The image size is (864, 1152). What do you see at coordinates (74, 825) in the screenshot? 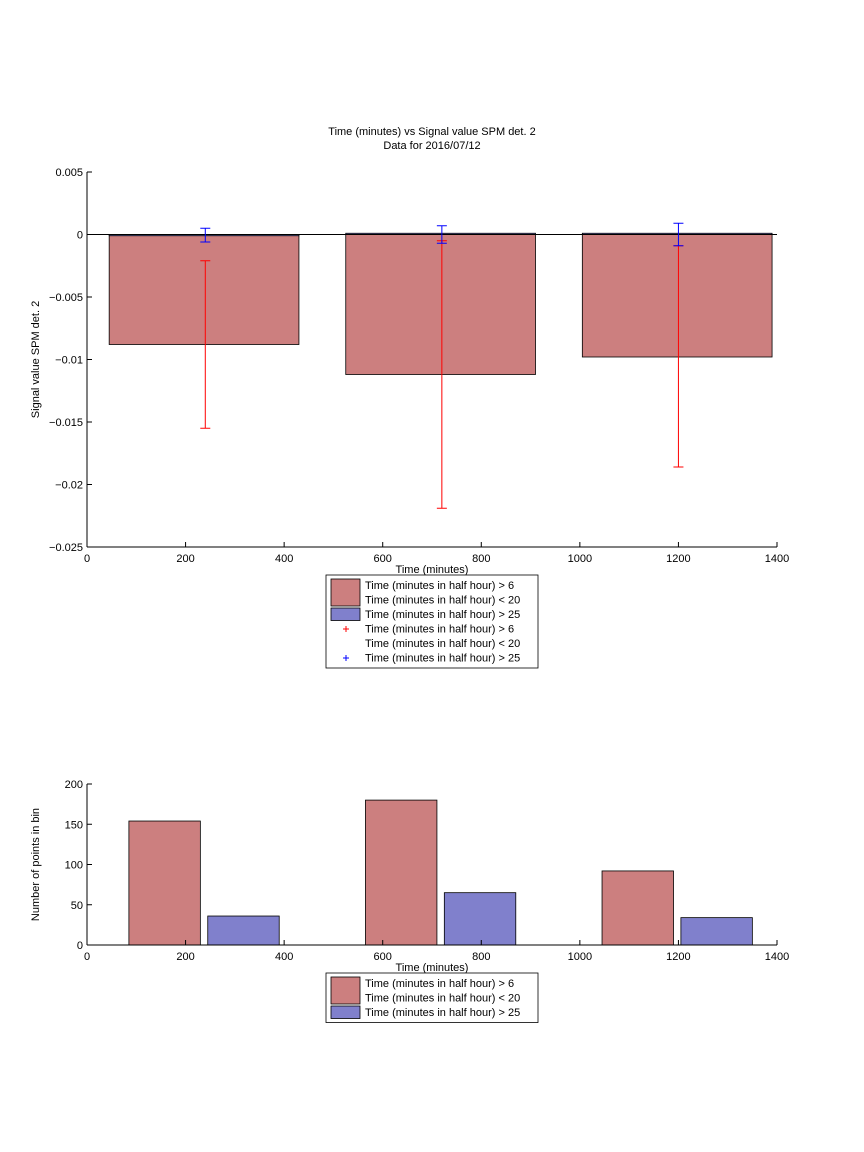
I see `y-tick-label: 150` at bounding box center [74, 825].